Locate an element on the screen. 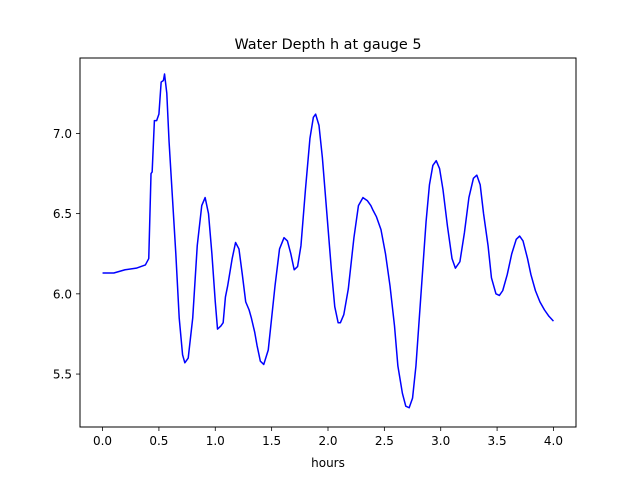 This screenshot has height=480, width=640. y-tick-label: 6.0 is located at coordinates (62, 294).